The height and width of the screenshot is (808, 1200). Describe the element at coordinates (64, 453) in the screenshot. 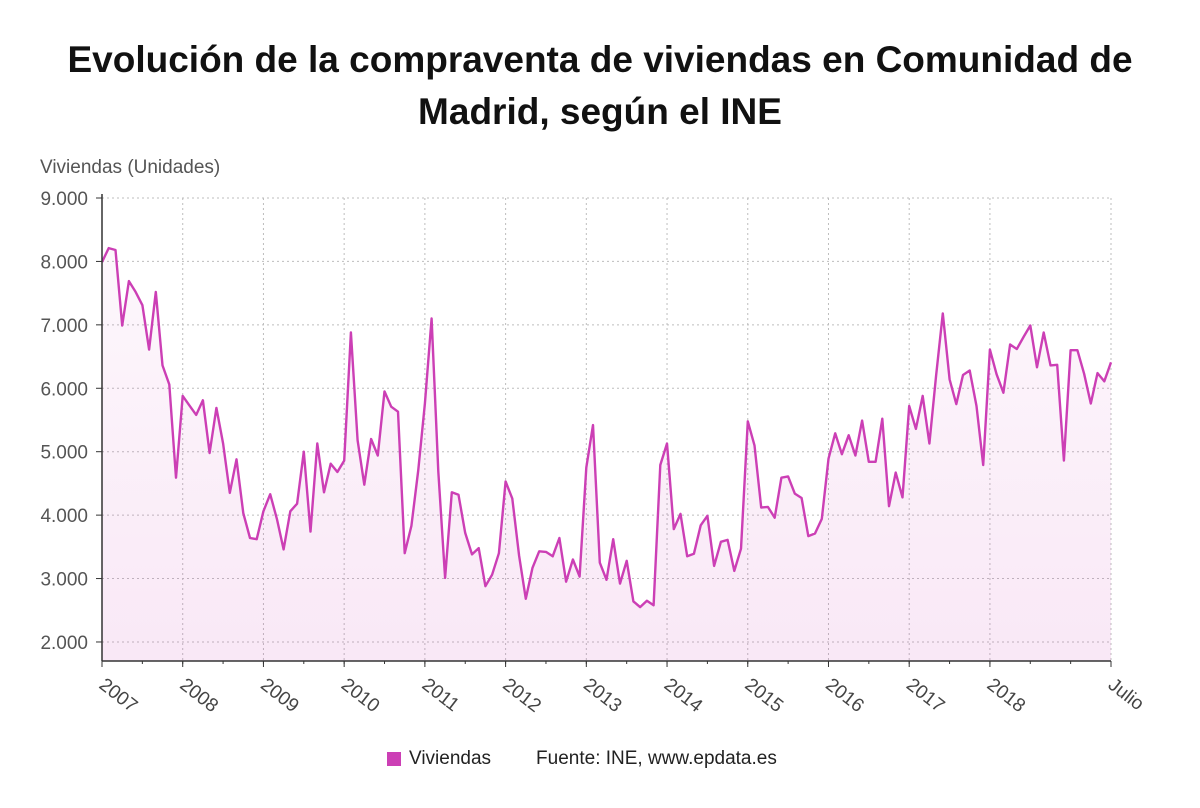

I see `y-tick-label: 5.000` at that location.